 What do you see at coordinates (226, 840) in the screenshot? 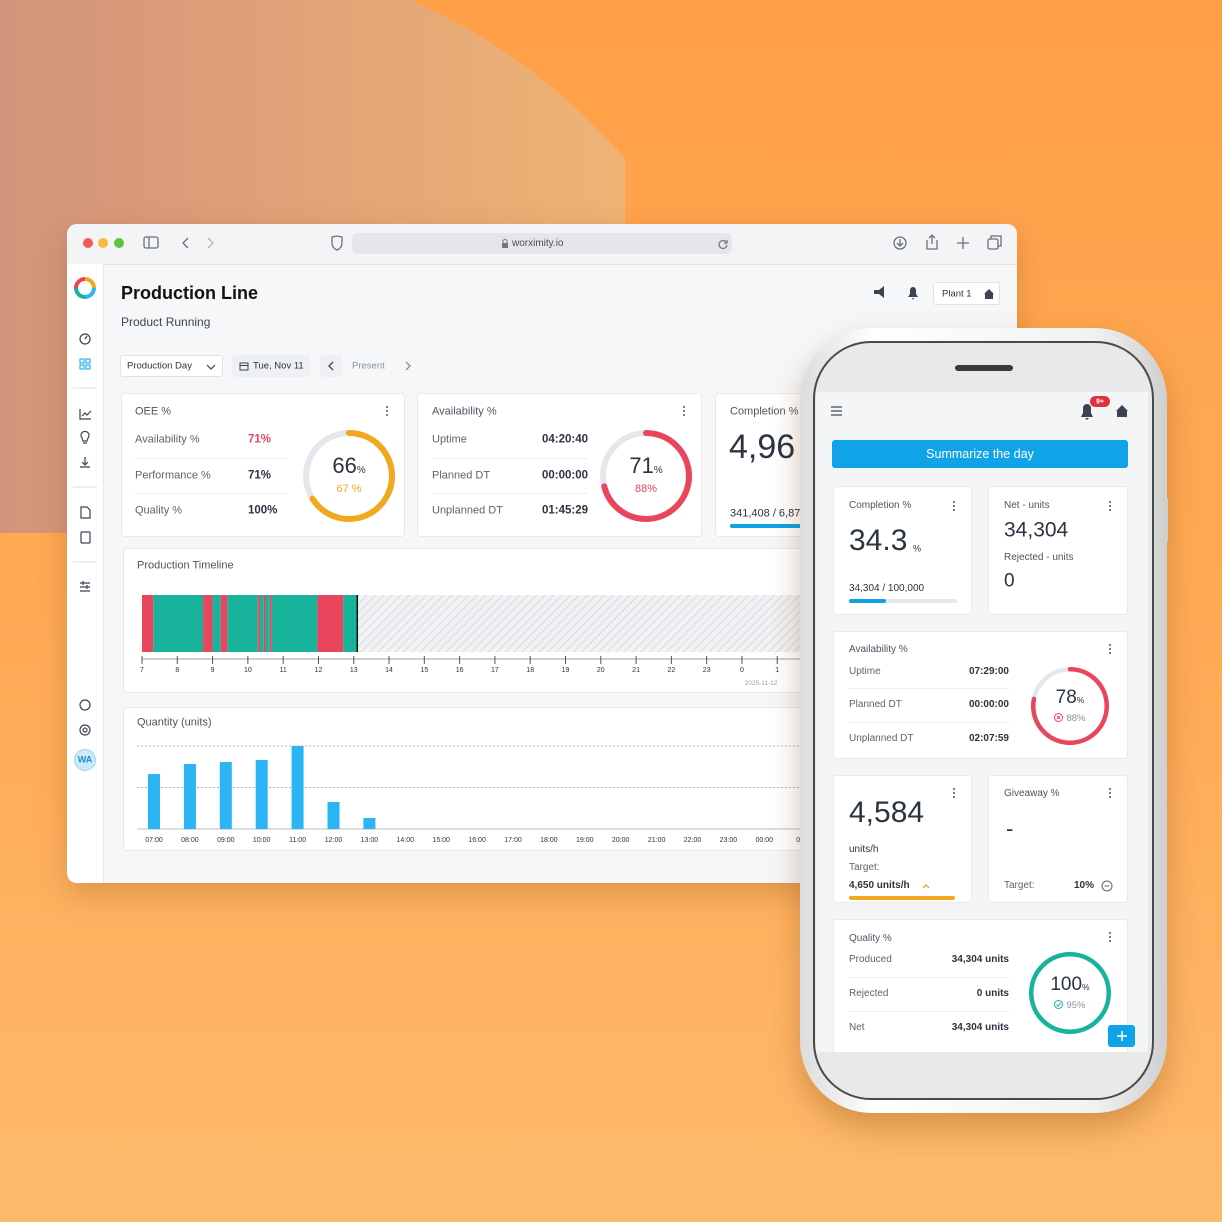
I see `x-tick-label: 09:00` at bounding box center [226, 840].